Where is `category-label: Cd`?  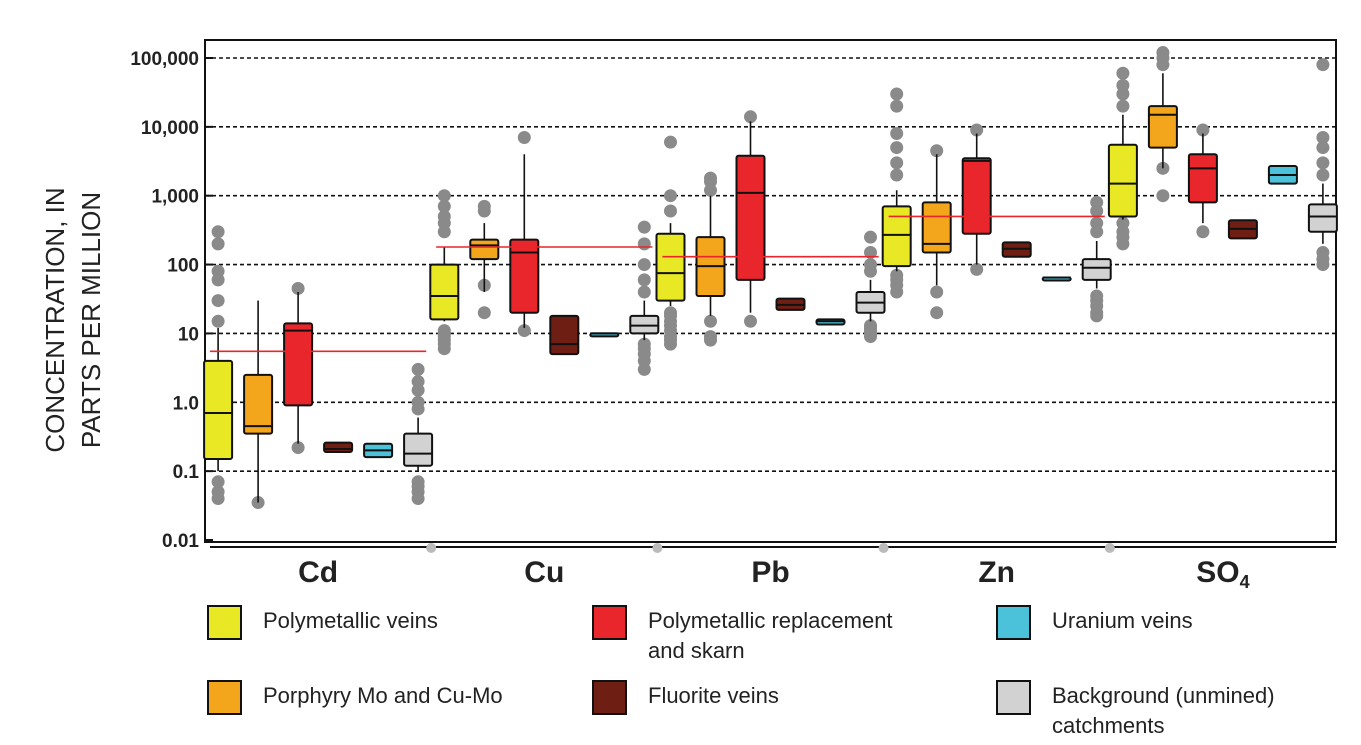 category-label: Cd is located at coordinates (318, 572).